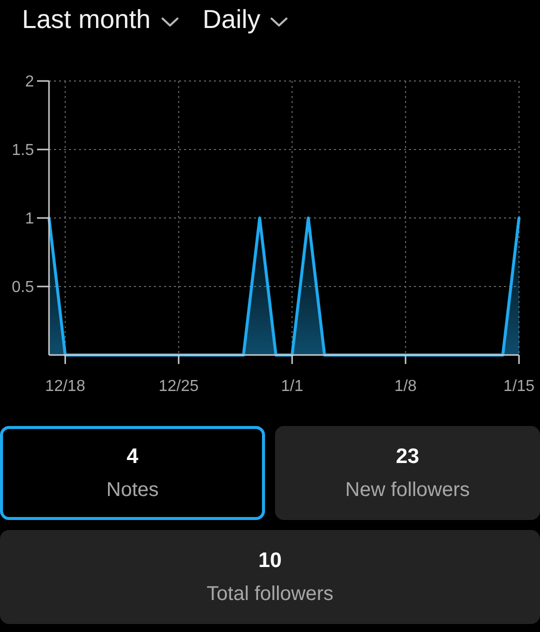 This screenshot has height=632, width=540. I want to click on data-label: 4, so click(132, 456).